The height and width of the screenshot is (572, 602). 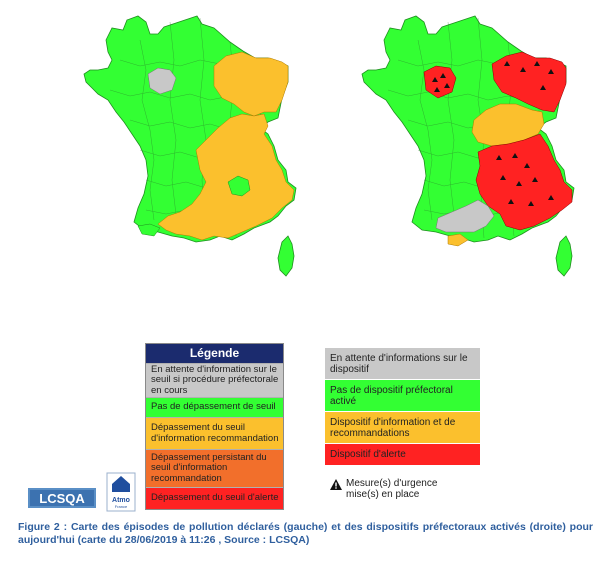 I want to click on right-east-region, so click(x=529, y=82).